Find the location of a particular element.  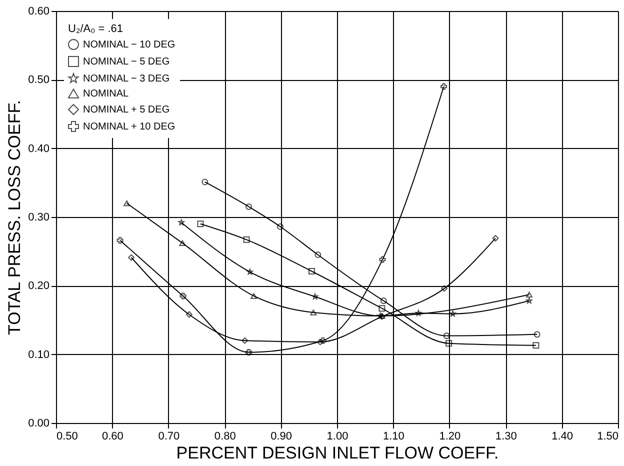

y-axis-title: TOTAL PRESS. LOSS COEFF. is located at coordinates (14, 217).